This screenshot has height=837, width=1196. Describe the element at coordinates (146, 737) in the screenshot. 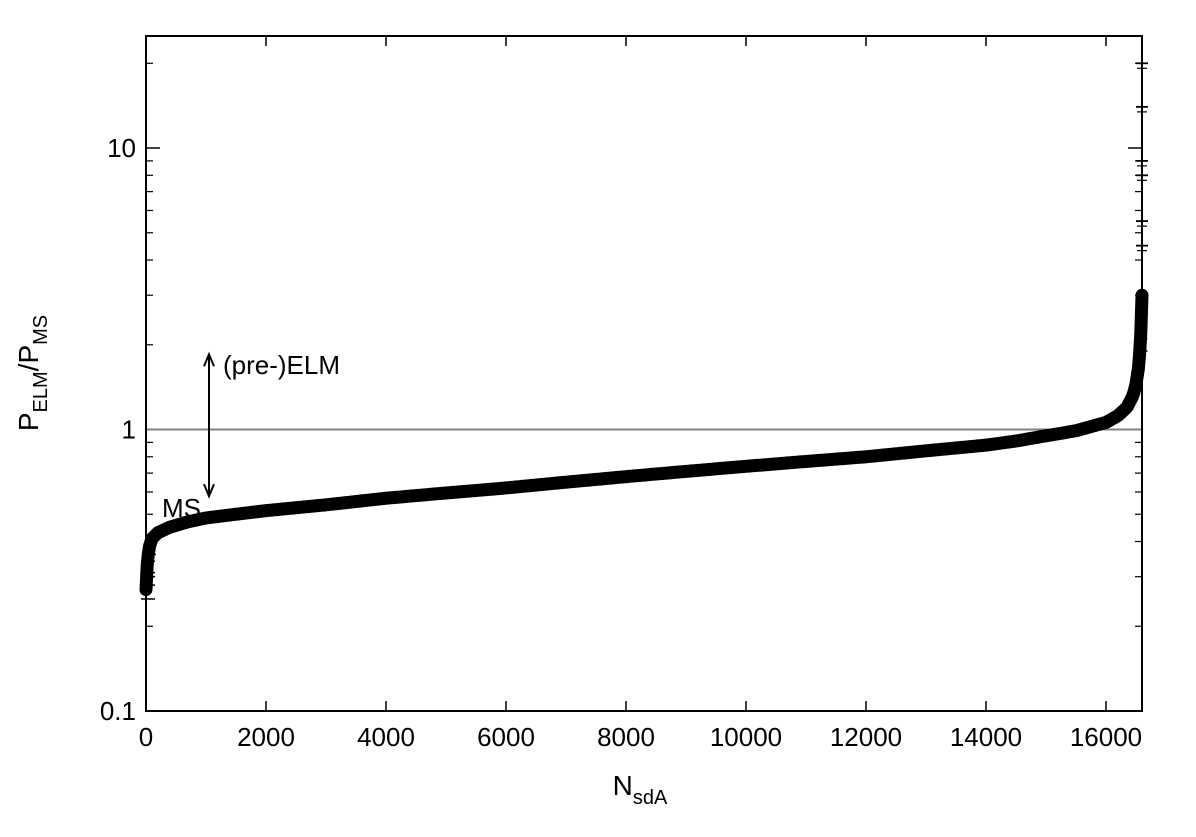

I see `x-tick-label: 0` at that location.